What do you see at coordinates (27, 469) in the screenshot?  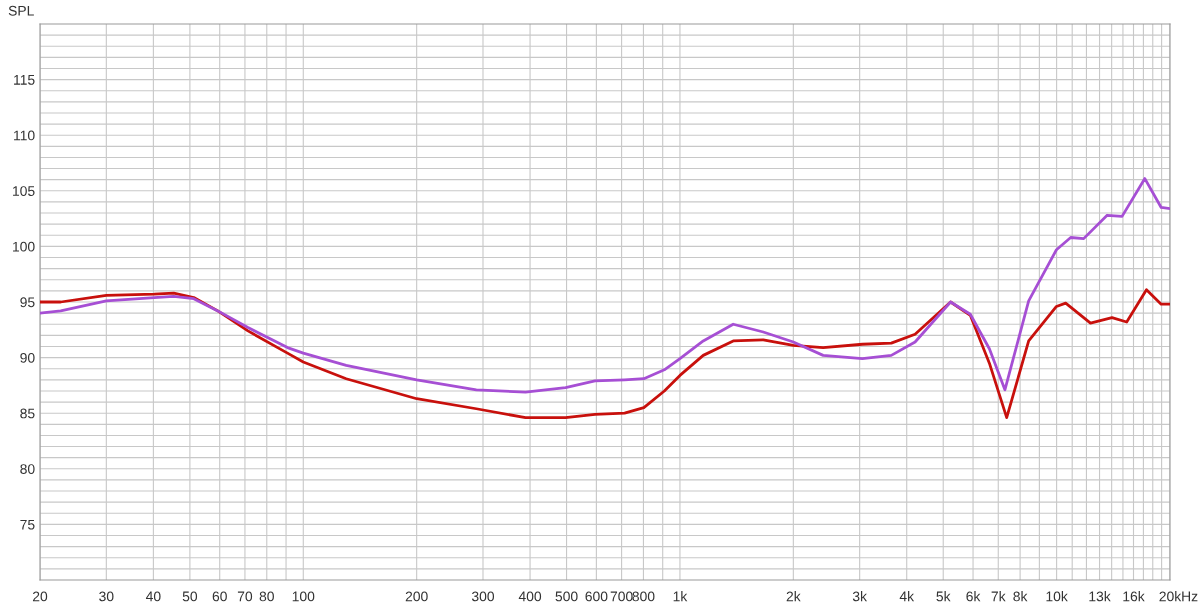 I see `y-tick-label: 80` at bounding box center [27, 469].